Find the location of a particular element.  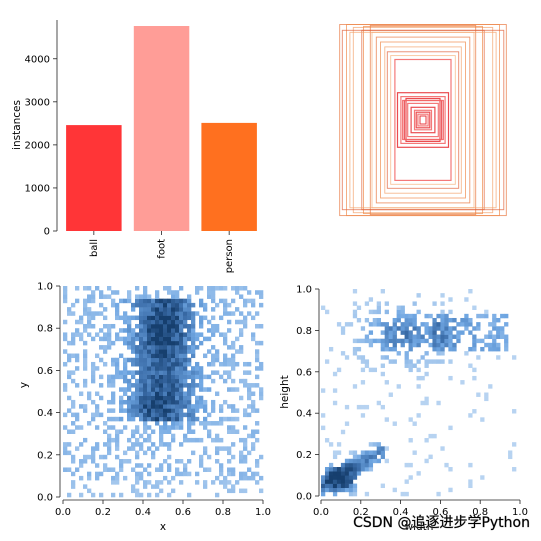

label-box-outline is located at coordinates (423, 120).